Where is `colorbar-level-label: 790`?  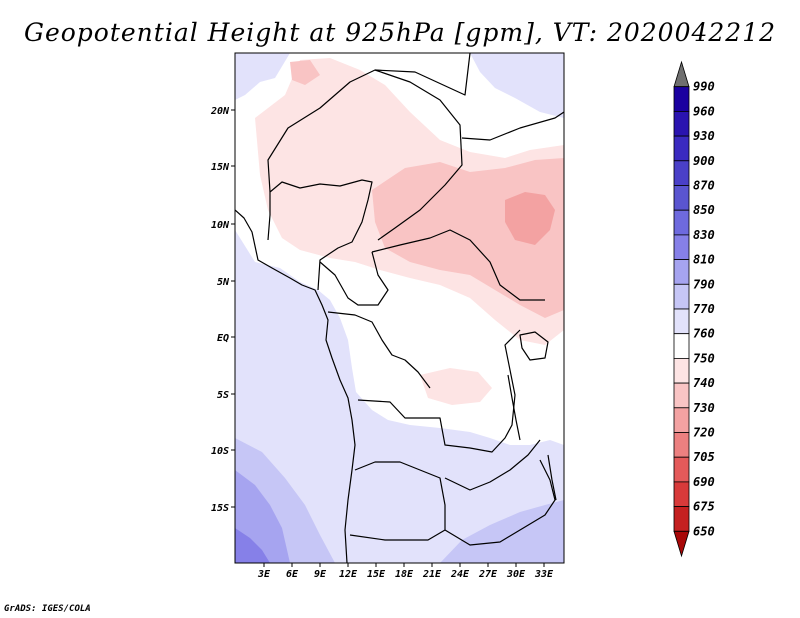
colorbar-level-label: 790 is located at coordinates (704, 284).